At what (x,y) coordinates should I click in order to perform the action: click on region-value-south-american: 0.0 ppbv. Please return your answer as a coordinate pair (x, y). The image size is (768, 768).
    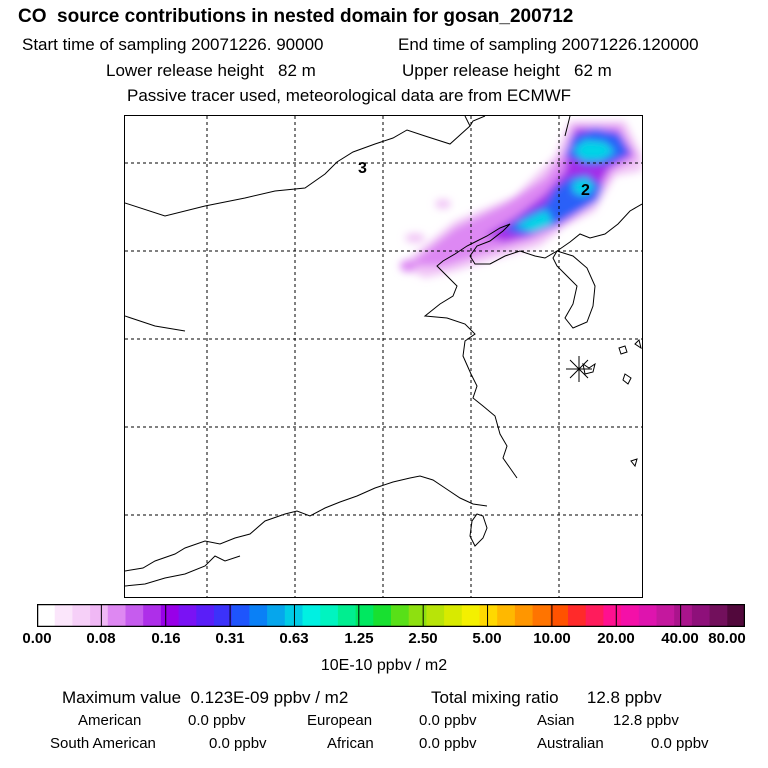
    Looking at the image, I should click on (238, 743).